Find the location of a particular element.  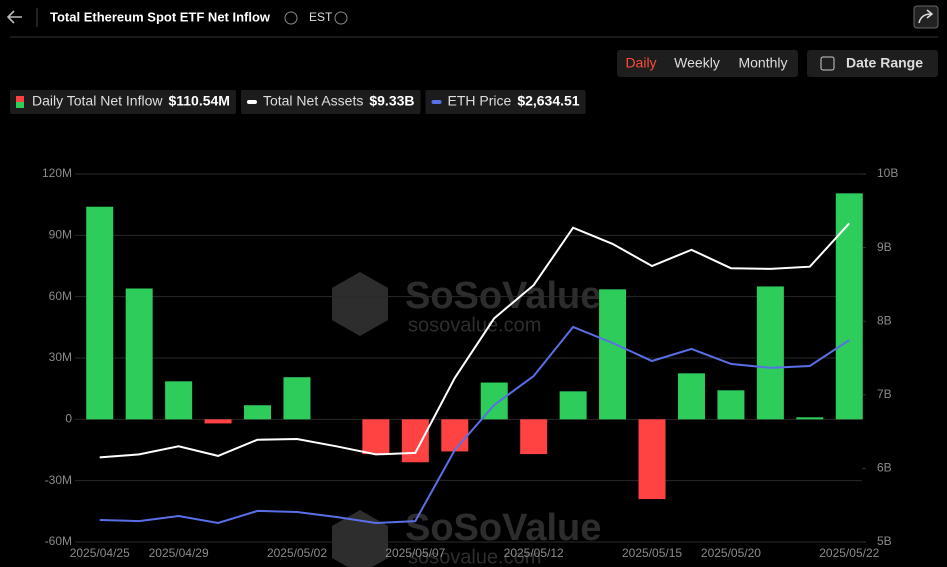

y2-tick-label: 10B is located at coordinates (887, 173).